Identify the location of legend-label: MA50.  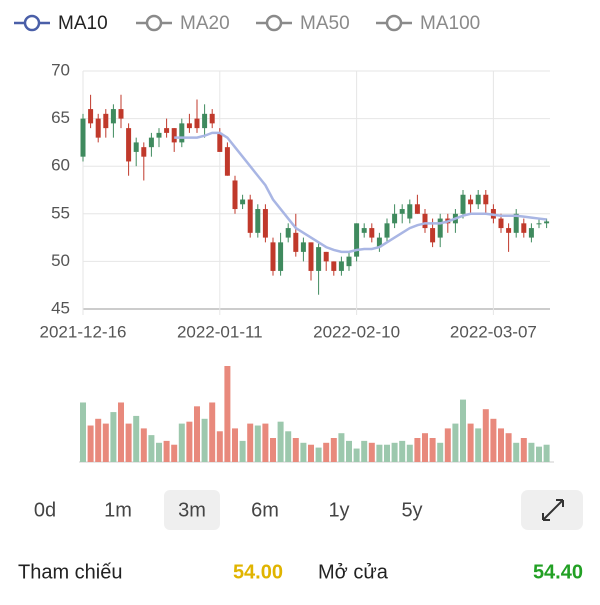
(325, 23).